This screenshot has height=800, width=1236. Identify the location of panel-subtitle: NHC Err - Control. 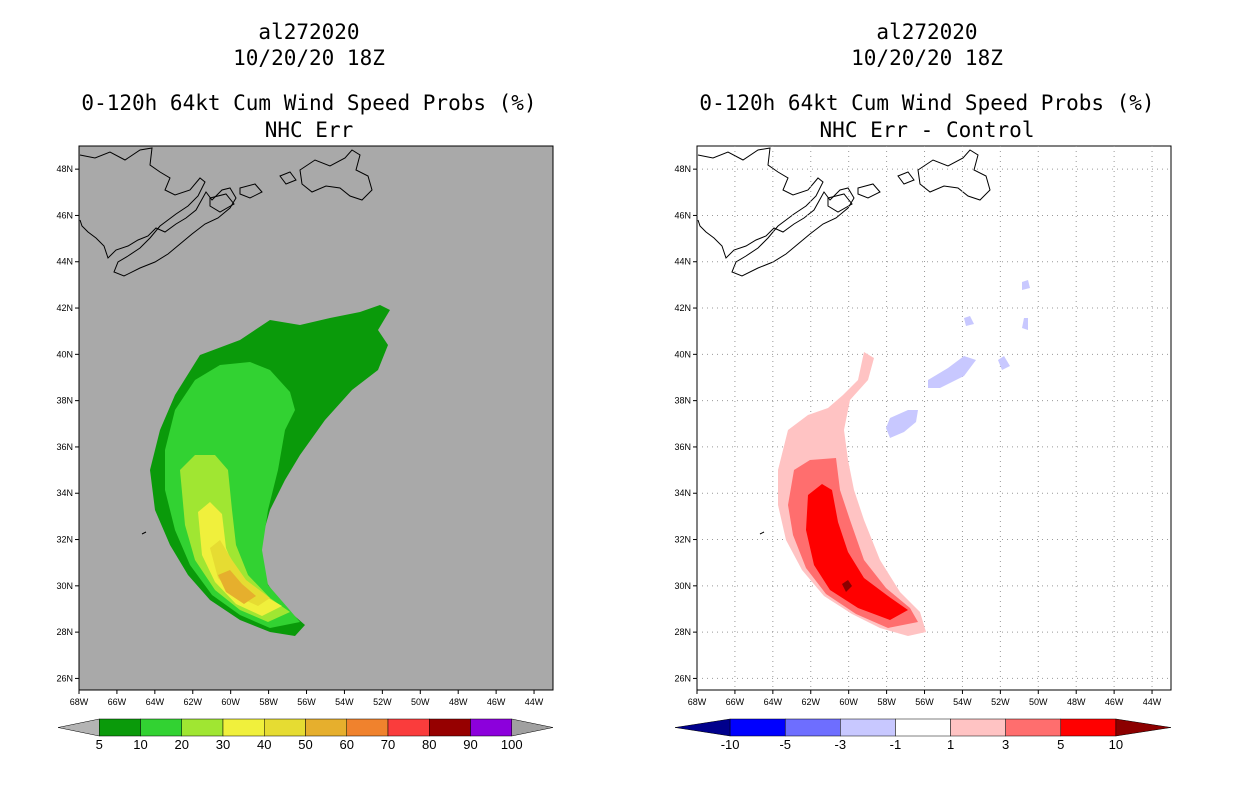
(927, 130).